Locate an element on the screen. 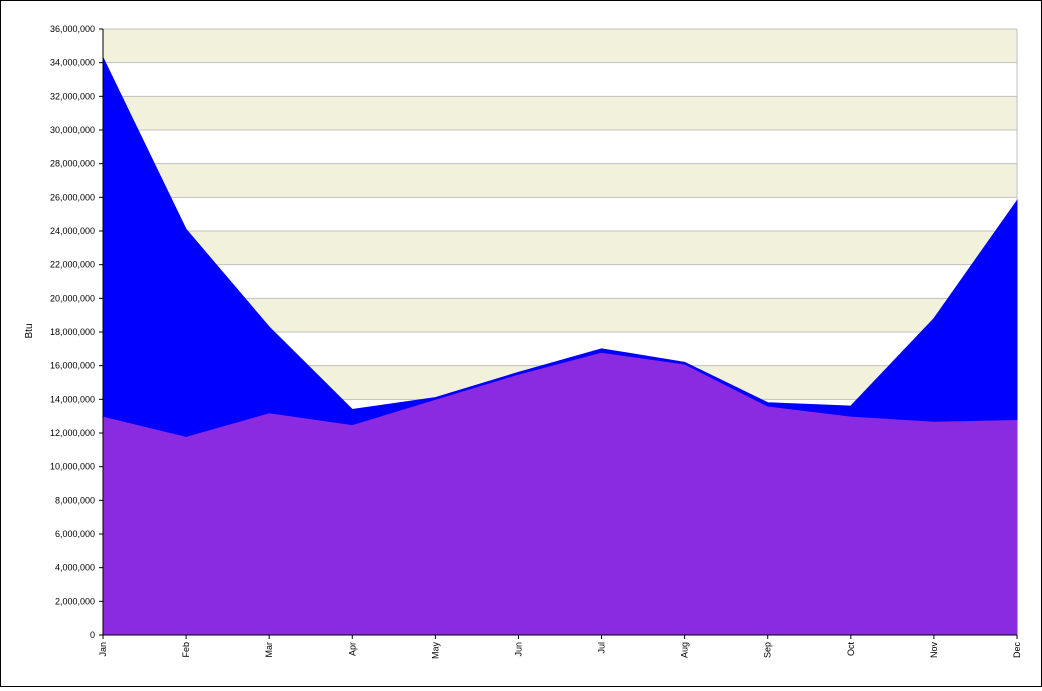 This screenshot has width=1042, height=691. y-tick-label: 12,000,000 is located at coordinates (72, 433).